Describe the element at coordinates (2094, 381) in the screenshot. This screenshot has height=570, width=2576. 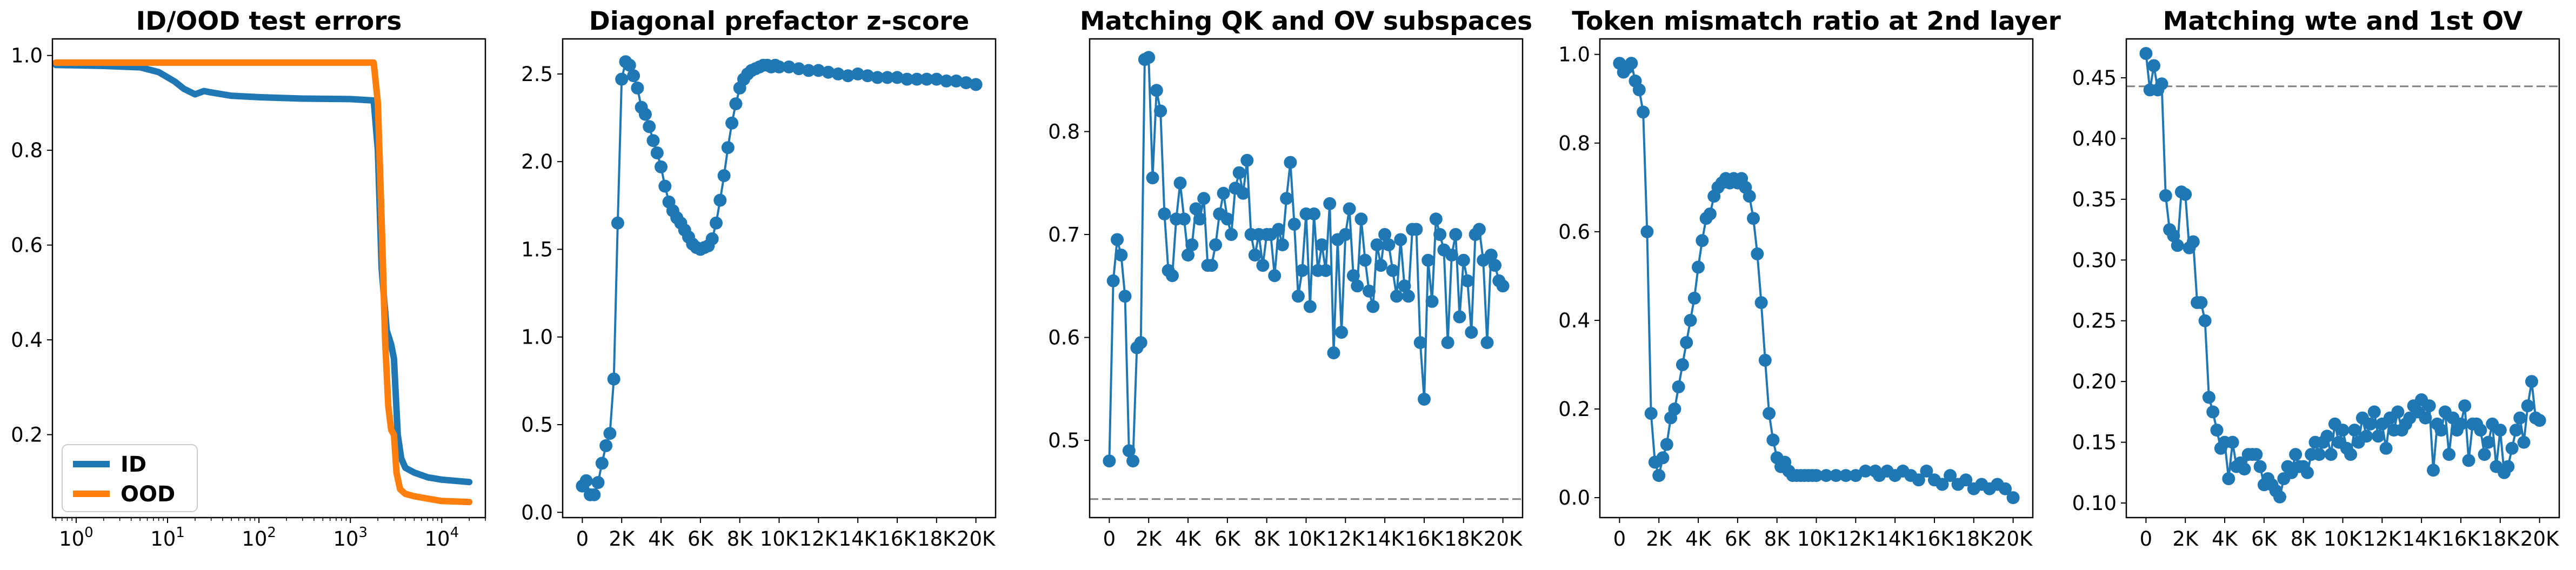
I see `y-tick-label: 0.20` at that location.